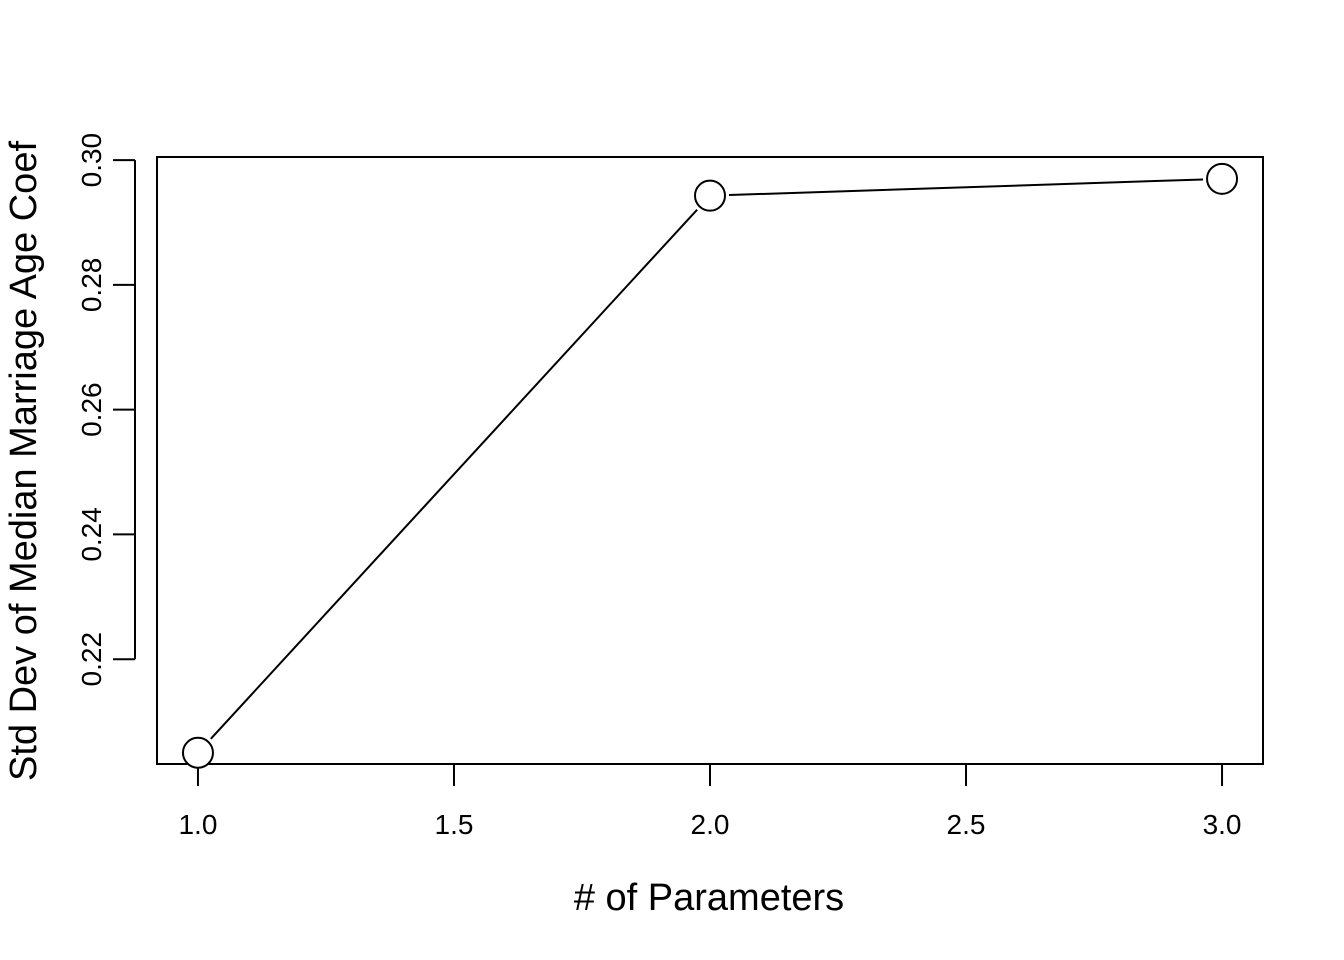 Image resolution: width=1344 pixels, height=960 pixels. I want to click on x-tick-label: 2.5, so click(966, 824).